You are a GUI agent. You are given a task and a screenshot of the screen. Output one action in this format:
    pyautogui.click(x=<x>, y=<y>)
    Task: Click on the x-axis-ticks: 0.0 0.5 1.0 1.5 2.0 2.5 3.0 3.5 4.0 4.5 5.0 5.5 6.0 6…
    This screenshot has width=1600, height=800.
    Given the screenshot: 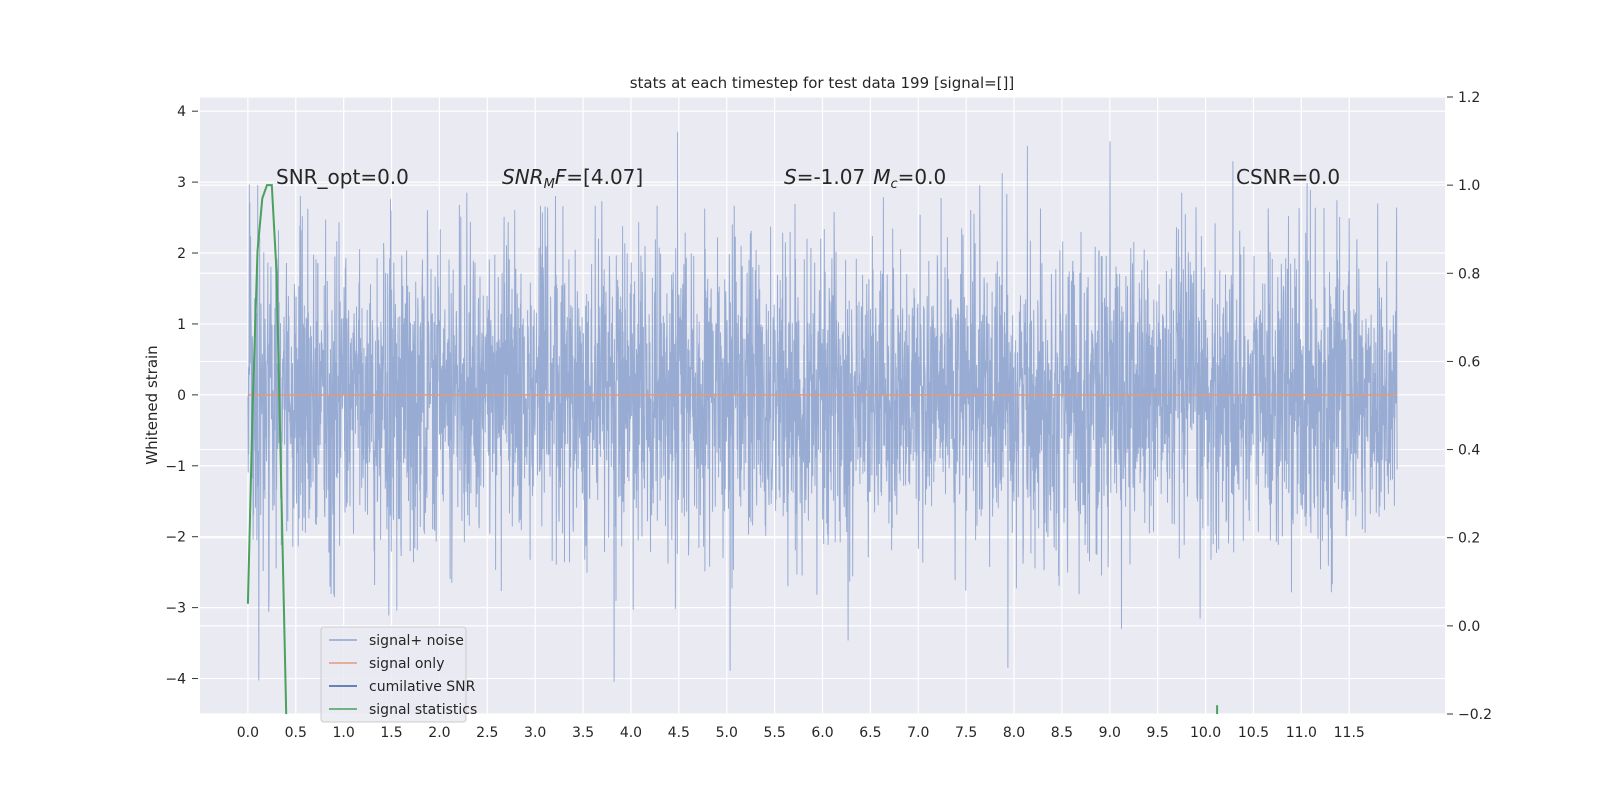 What is the action you would take?
    pyautogui.click(x=801, y=733)
    